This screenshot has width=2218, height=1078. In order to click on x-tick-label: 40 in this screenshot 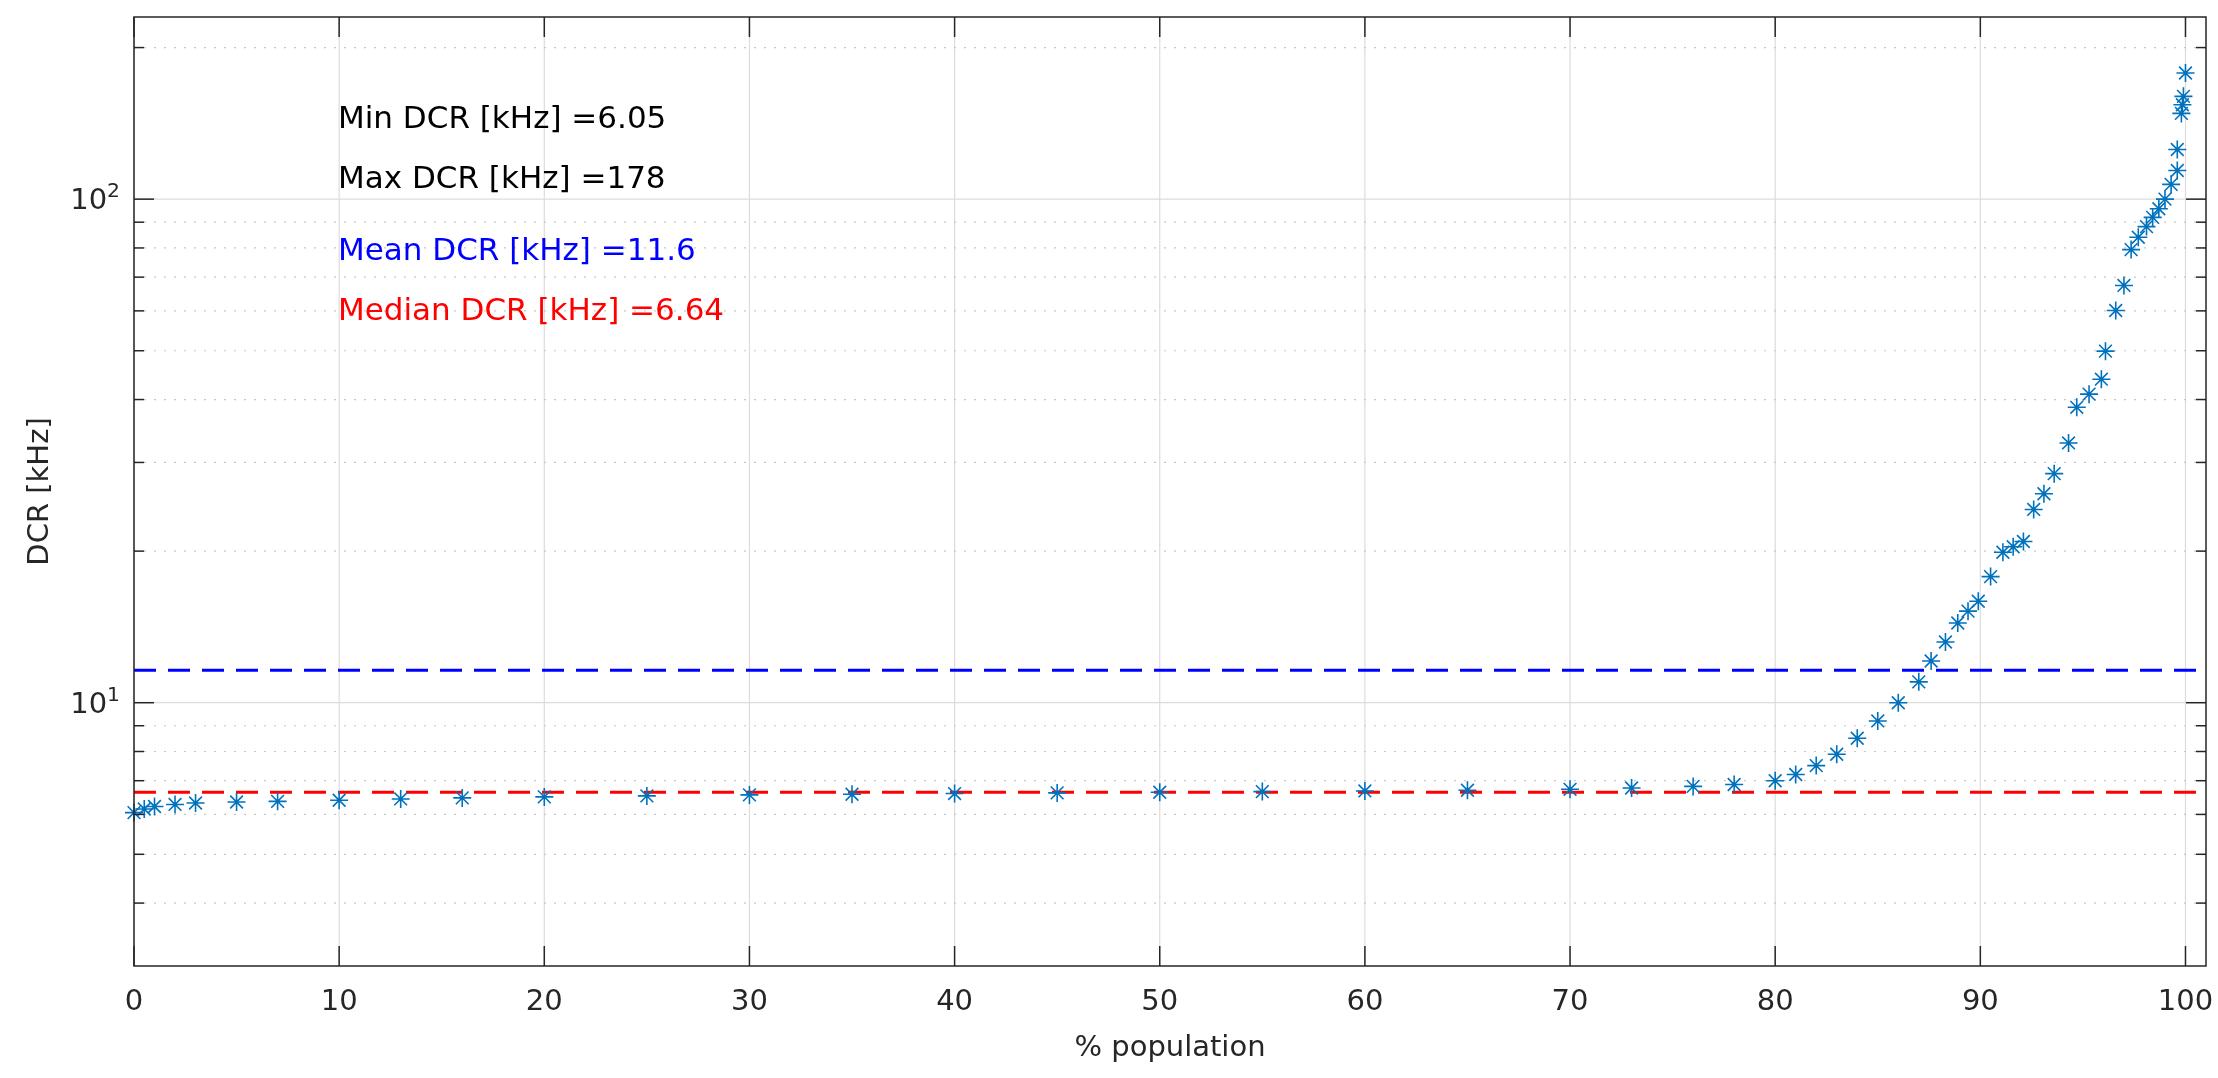, I will do `click(955, 1000)`.